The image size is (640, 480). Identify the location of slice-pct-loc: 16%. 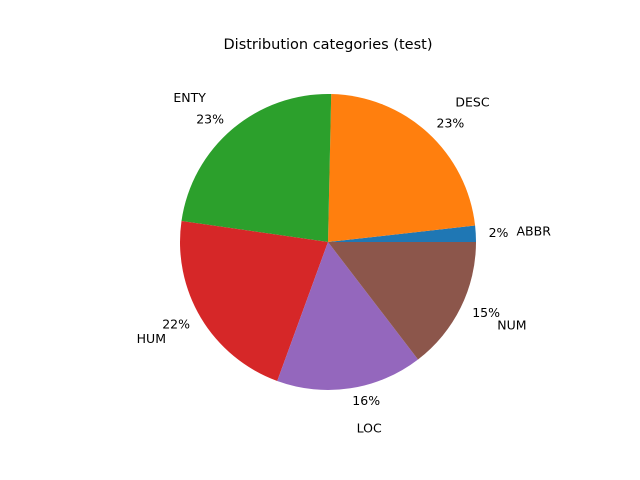
(366, 400).